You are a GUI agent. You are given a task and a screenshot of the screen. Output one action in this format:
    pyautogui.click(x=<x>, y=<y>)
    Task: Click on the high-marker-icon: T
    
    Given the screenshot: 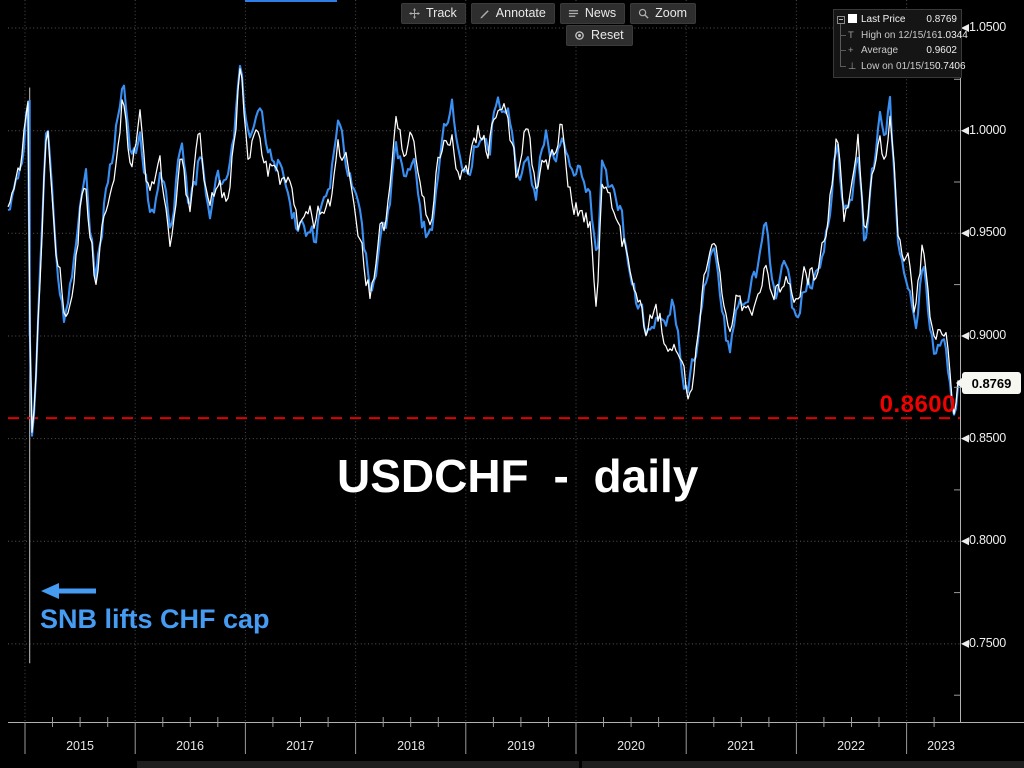 What is the action you would take?
    pyautogui.click(x=851, y=35)
    